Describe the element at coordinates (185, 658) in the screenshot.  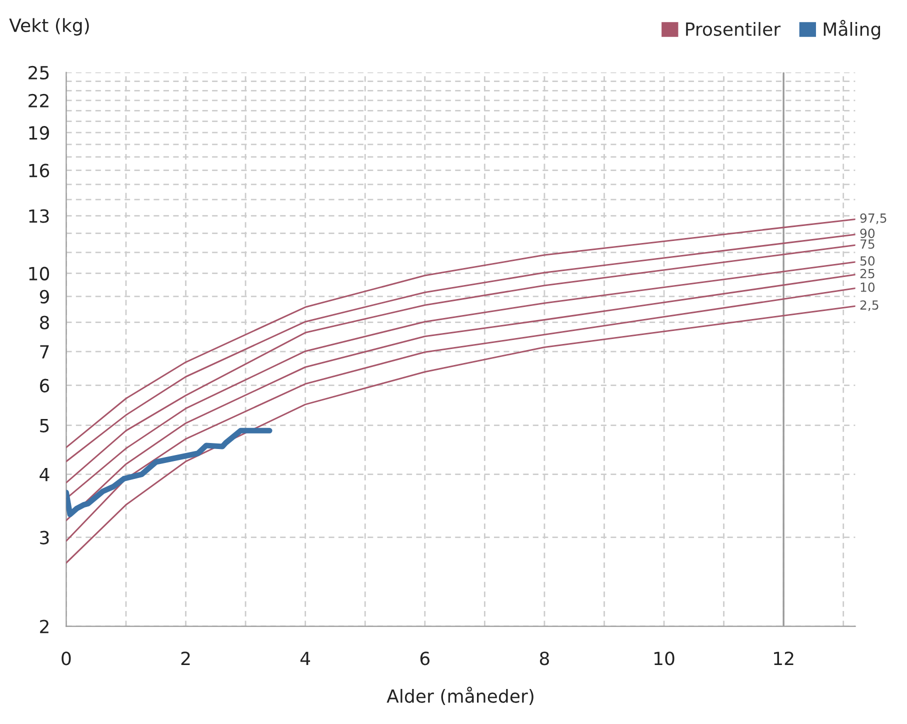
I see `x-tick-label: 2` at that location.